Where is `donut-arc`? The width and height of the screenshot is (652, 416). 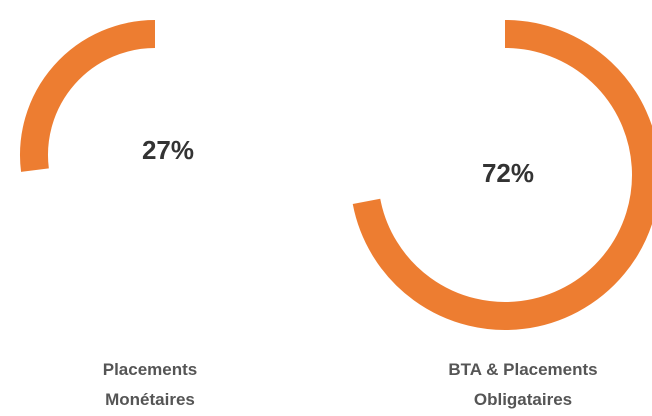
donut-arc is located at coordinates (88, 96).